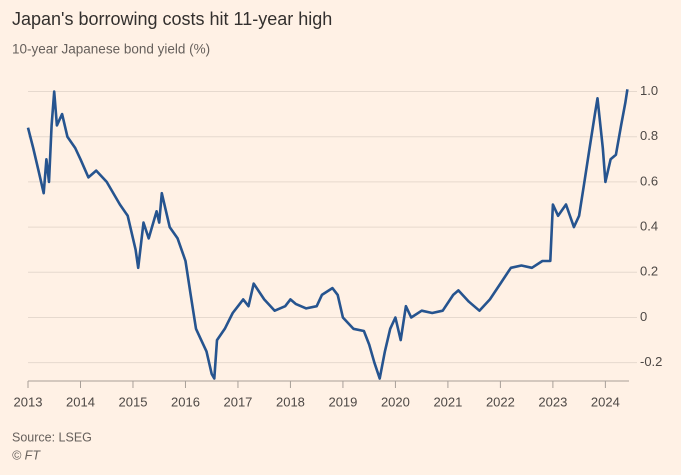 This screenshot has height=475, width=681. Describe the element at coordinates (237, 401) in the screenshot. I see `x-tick-label: 2017` at that location.